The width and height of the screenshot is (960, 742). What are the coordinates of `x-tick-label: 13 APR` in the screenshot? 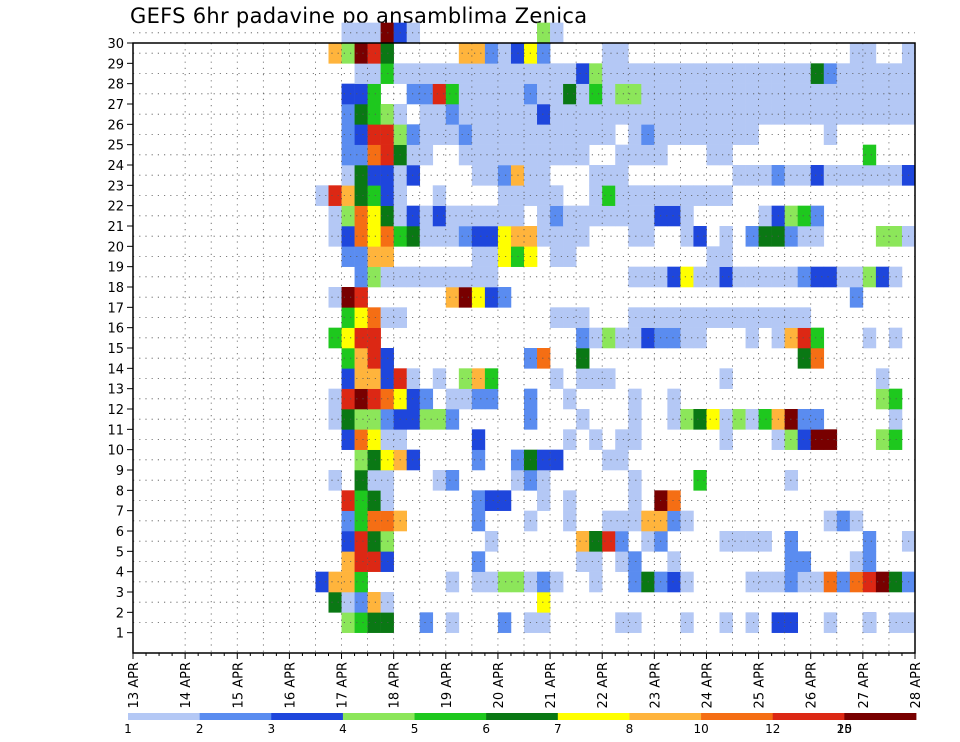 It's located at (134, 685).